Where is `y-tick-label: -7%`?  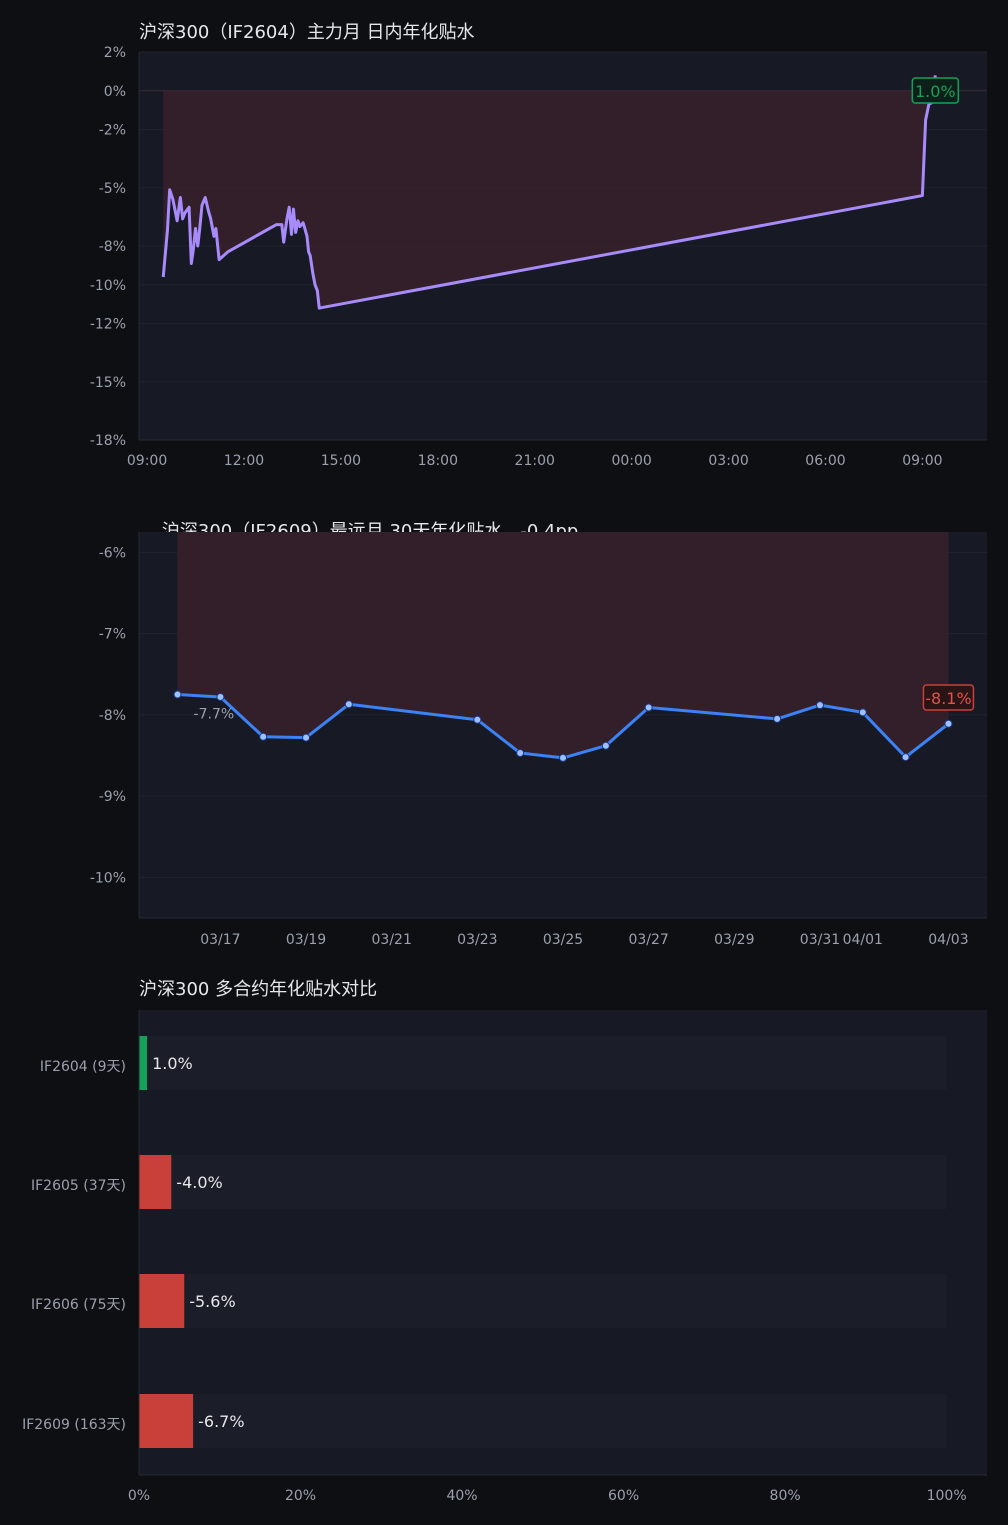
y-tick-label: -7% is located at coordinates (112, 635).